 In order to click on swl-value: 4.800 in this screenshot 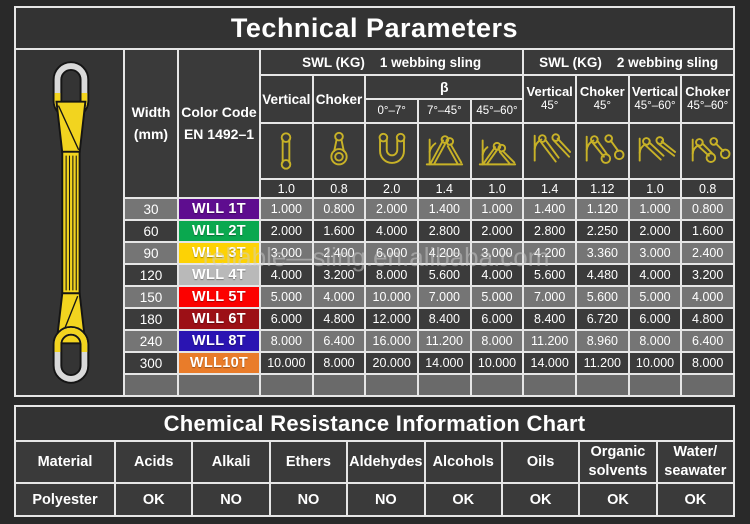, I will do `click(707, 319)`.